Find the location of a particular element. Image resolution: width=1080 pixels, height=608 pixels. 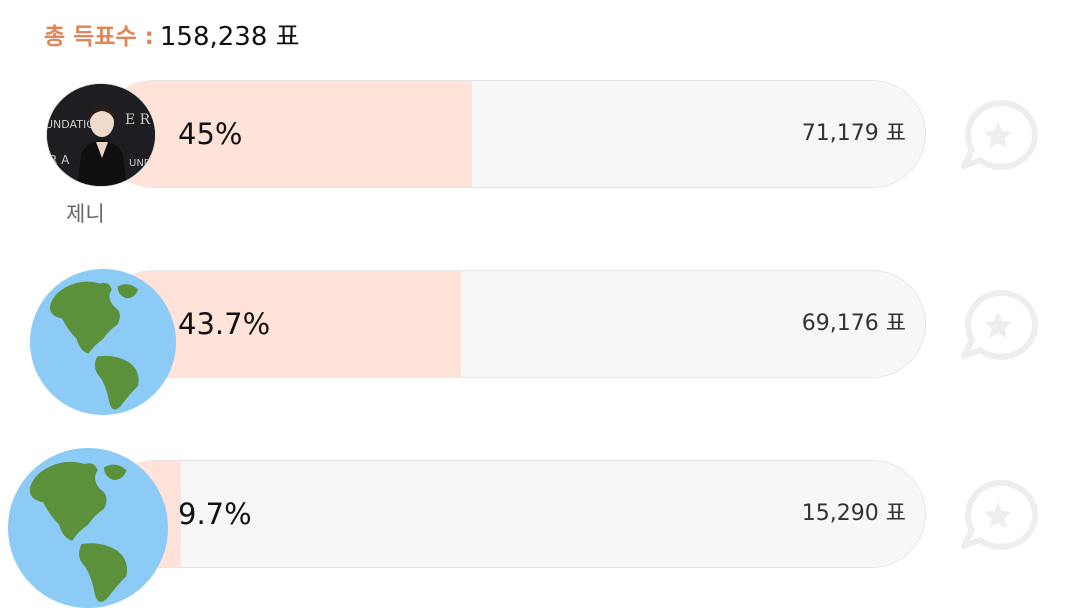

svg-text: R A is located at coordinates (59, 160).